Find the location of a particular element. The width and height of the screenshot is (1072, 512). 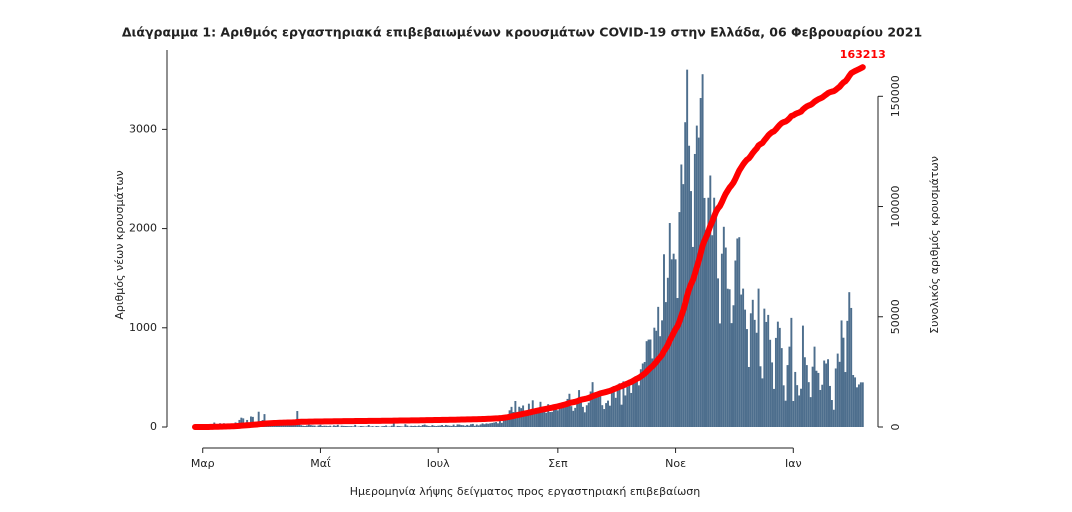

x-tick-label: Νοε is located at coordinates (675, 463).